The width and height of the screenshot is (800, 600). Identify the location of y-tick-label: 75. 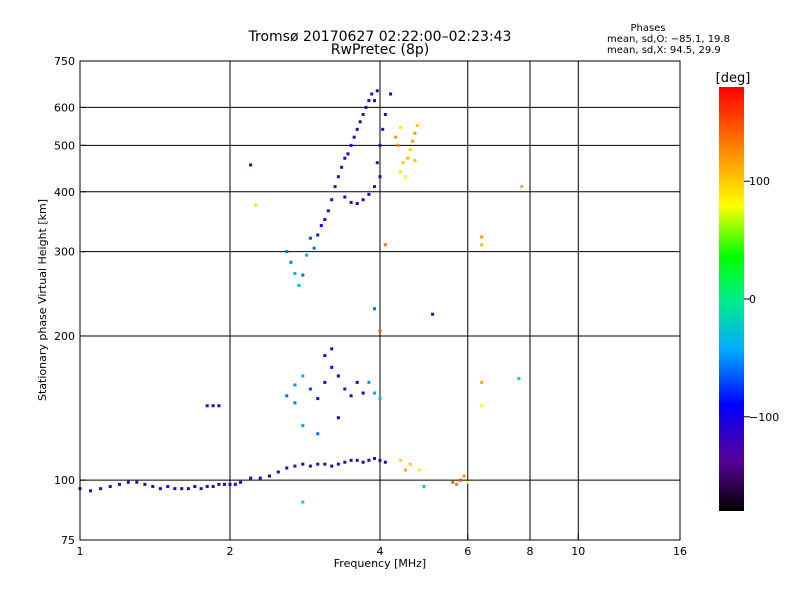
(68, 540).